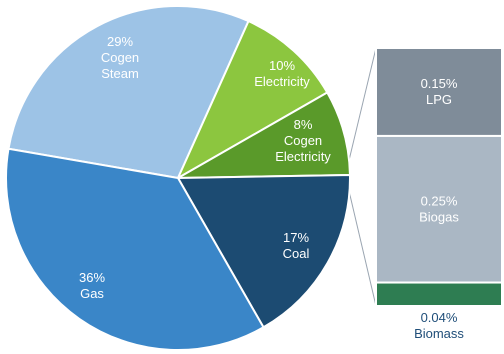 The width and height of the screenshot is (504, 354). I want to click on connector-lines, so click(361, 177).